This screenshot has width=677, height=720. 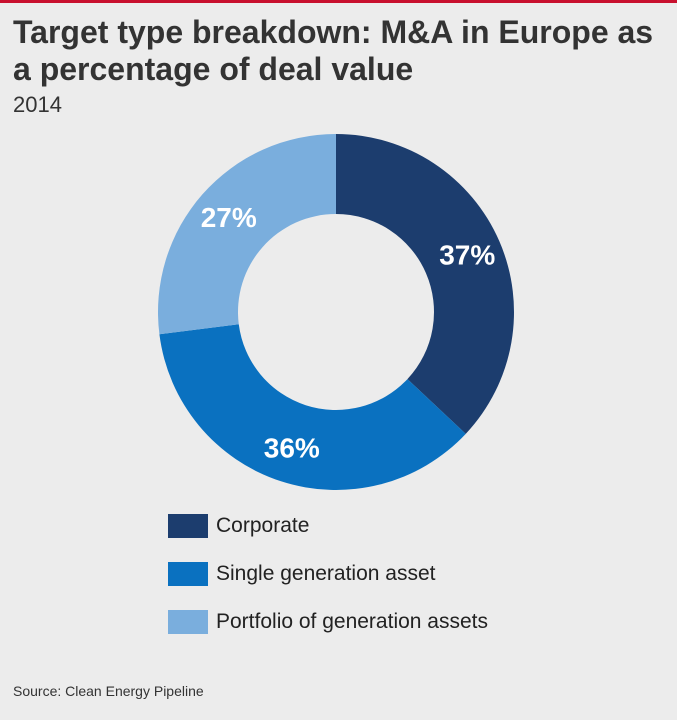 I want to click on legend-item-single-generation-asset: Single generation asset, so click(x=328, y=574).